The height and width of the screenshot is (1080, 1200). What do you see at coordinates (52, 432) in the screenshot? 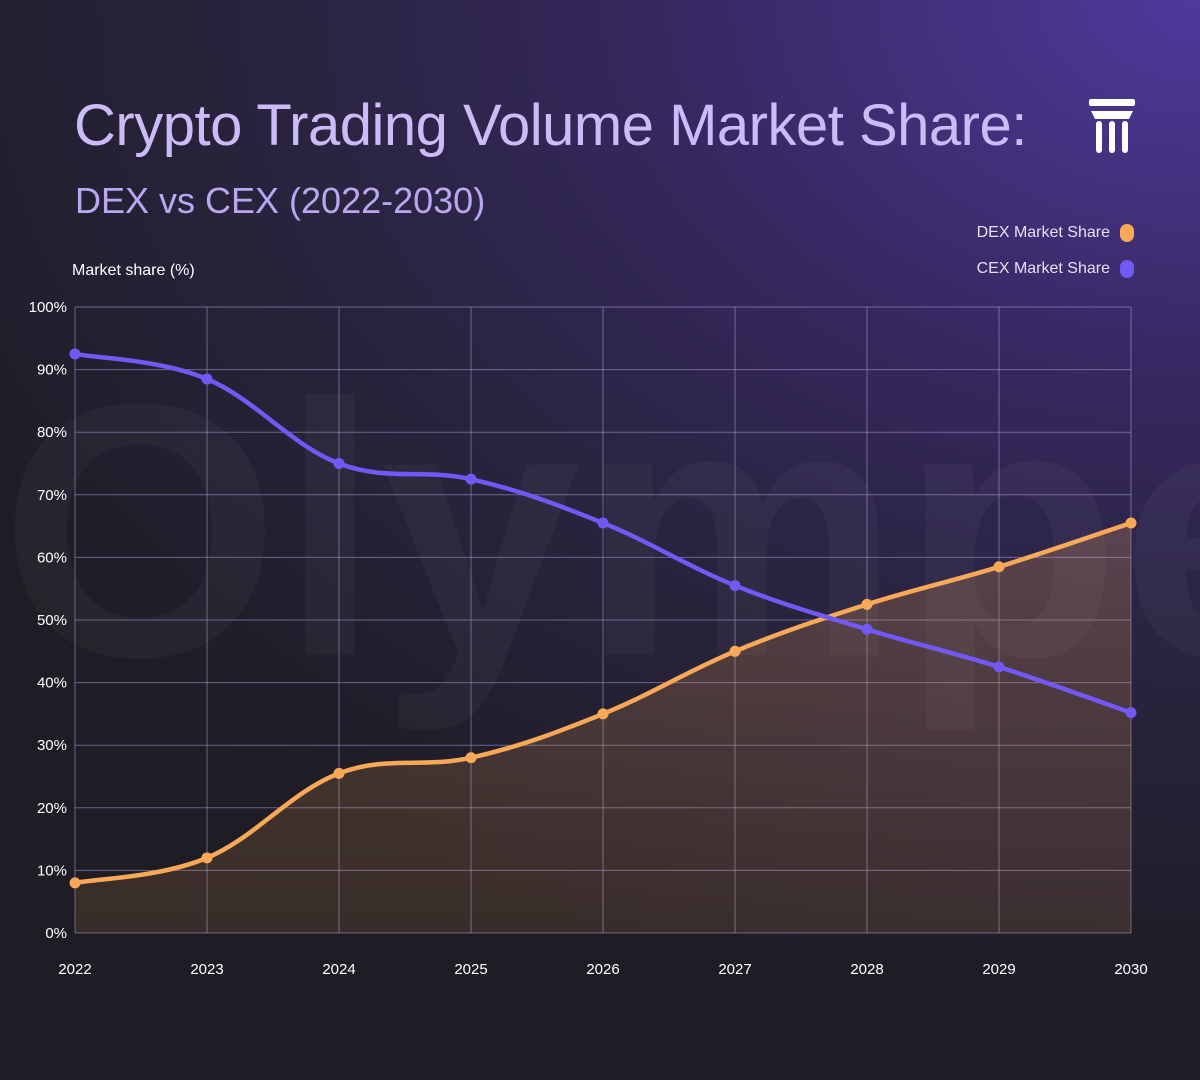
I see `y-tick-label: 80%` at bounding box center [52, 432].